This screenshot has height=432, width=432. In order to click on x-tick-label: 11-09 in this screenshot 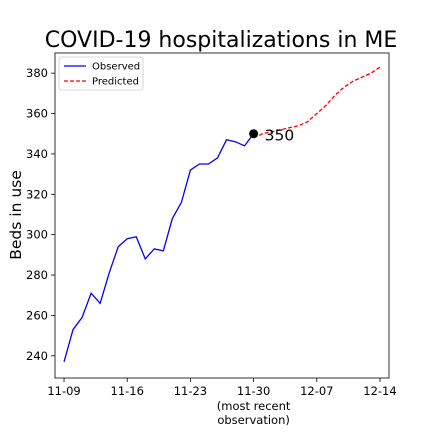, I will do `click(63, 391)`.